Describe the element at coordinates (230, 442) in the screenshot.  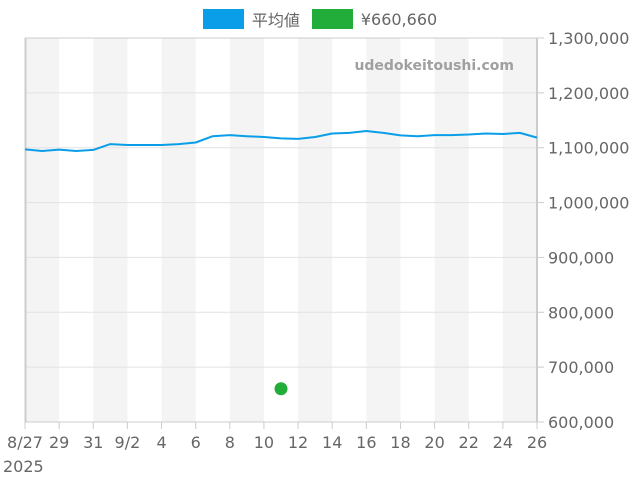
I see `x-tick-label: 8` at that location.